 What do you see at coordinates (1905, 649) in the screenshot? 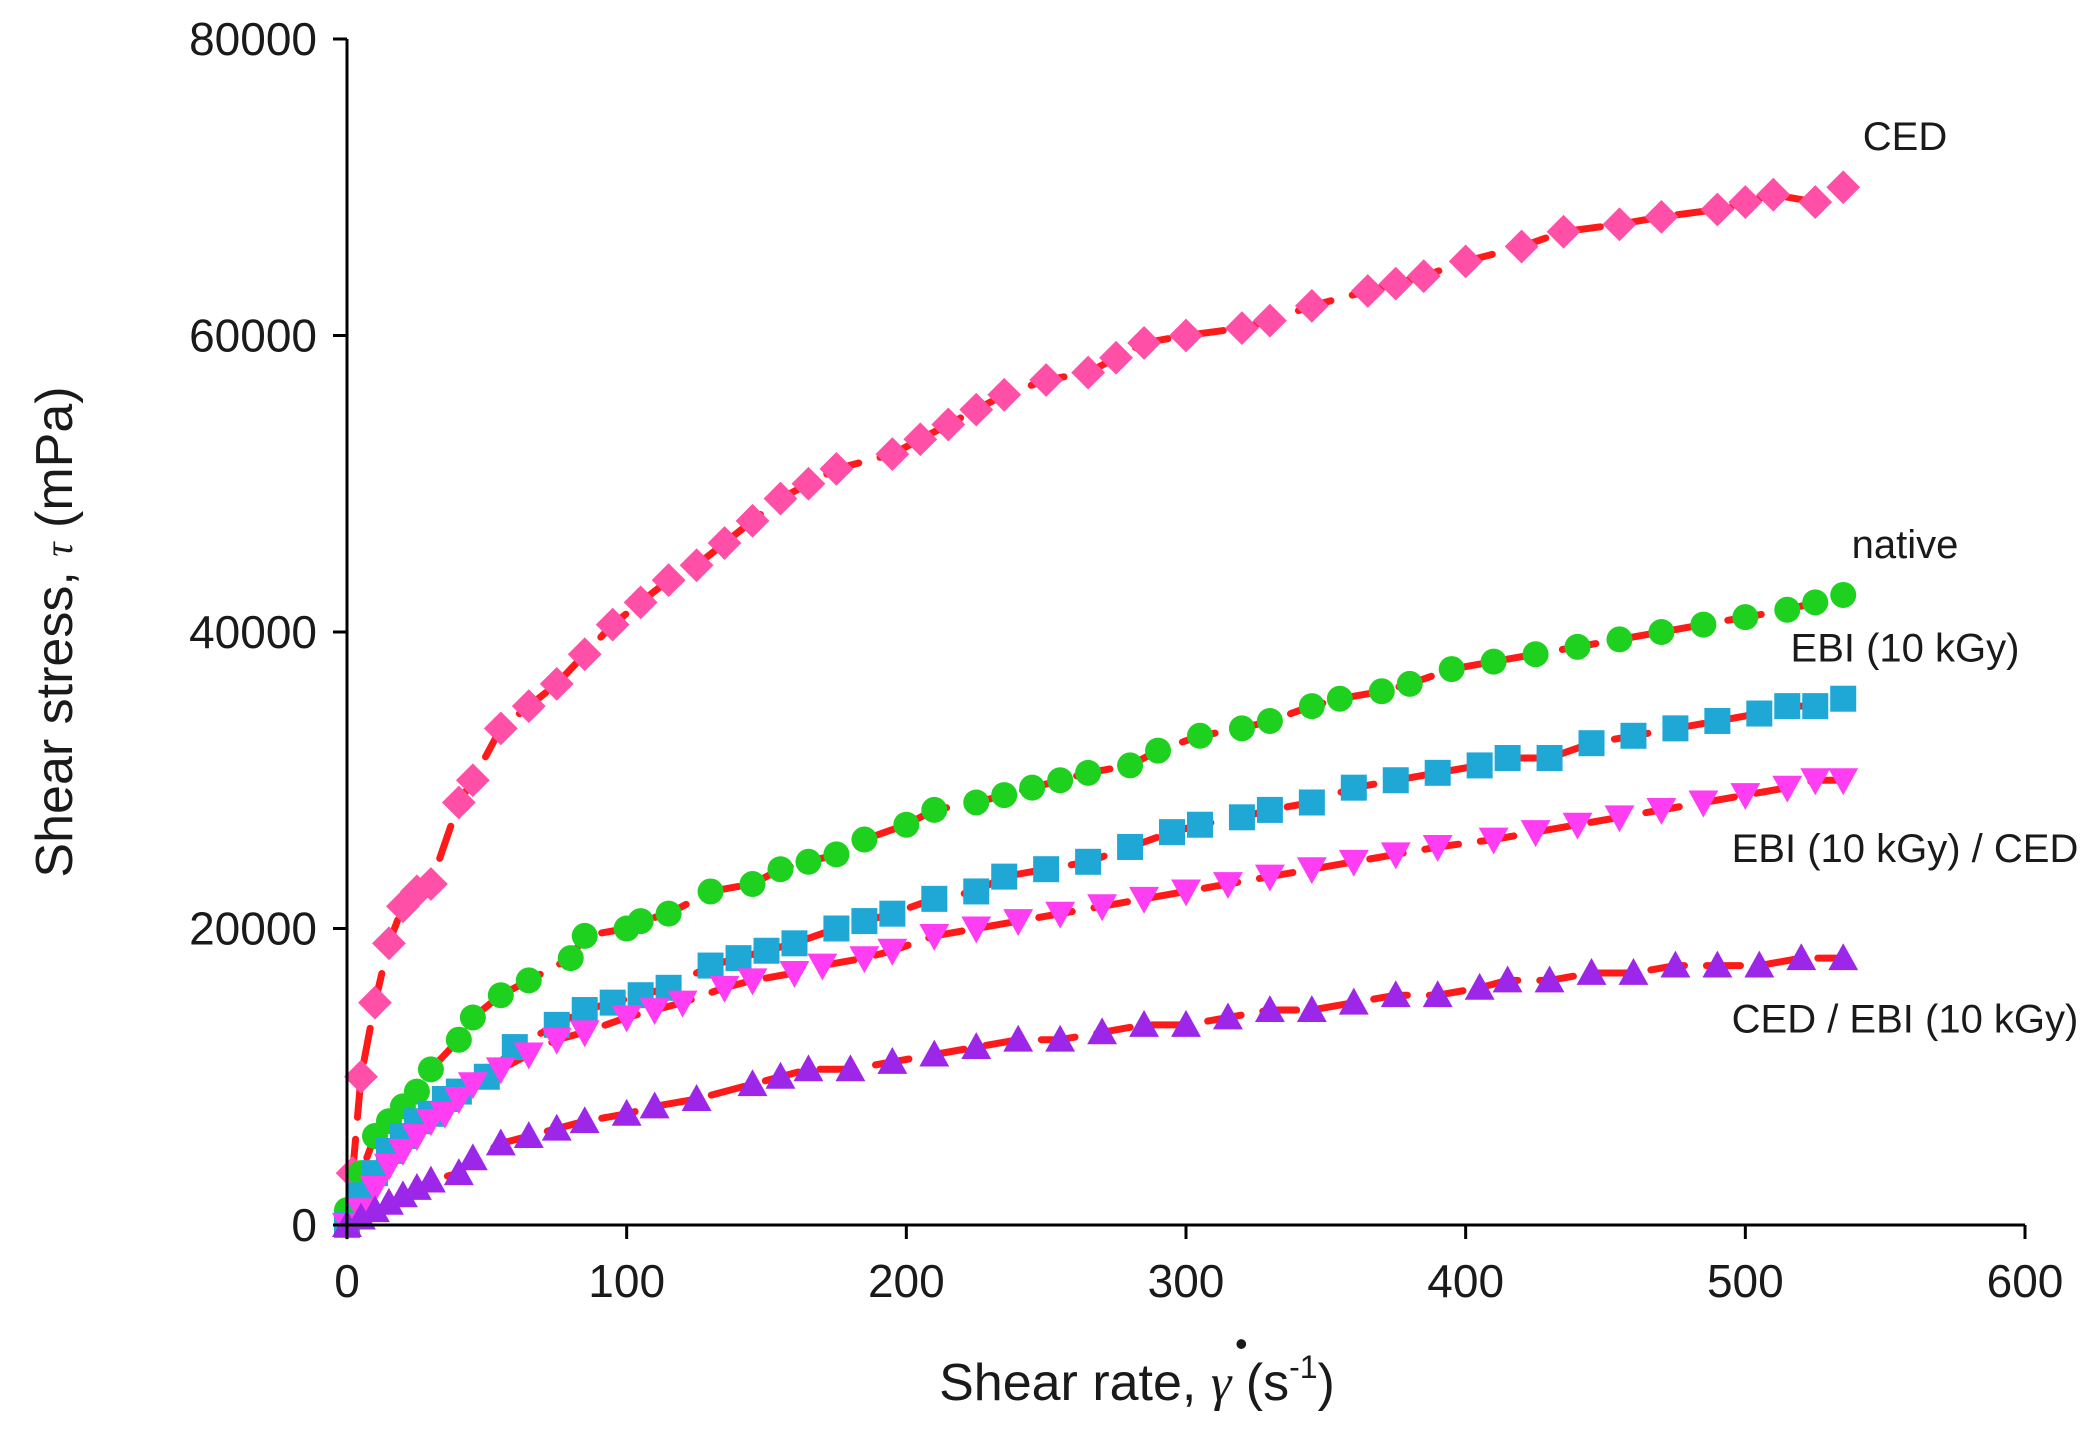
I see `series-label-2: EBI (10 kGy)` at bounding box center [1905, 649].